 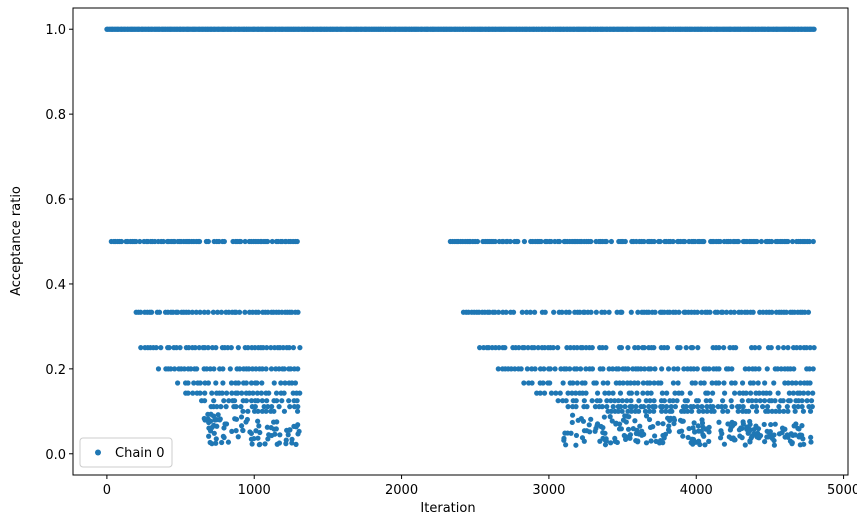 I want to click on legend-box, so click(x=126, y=452).